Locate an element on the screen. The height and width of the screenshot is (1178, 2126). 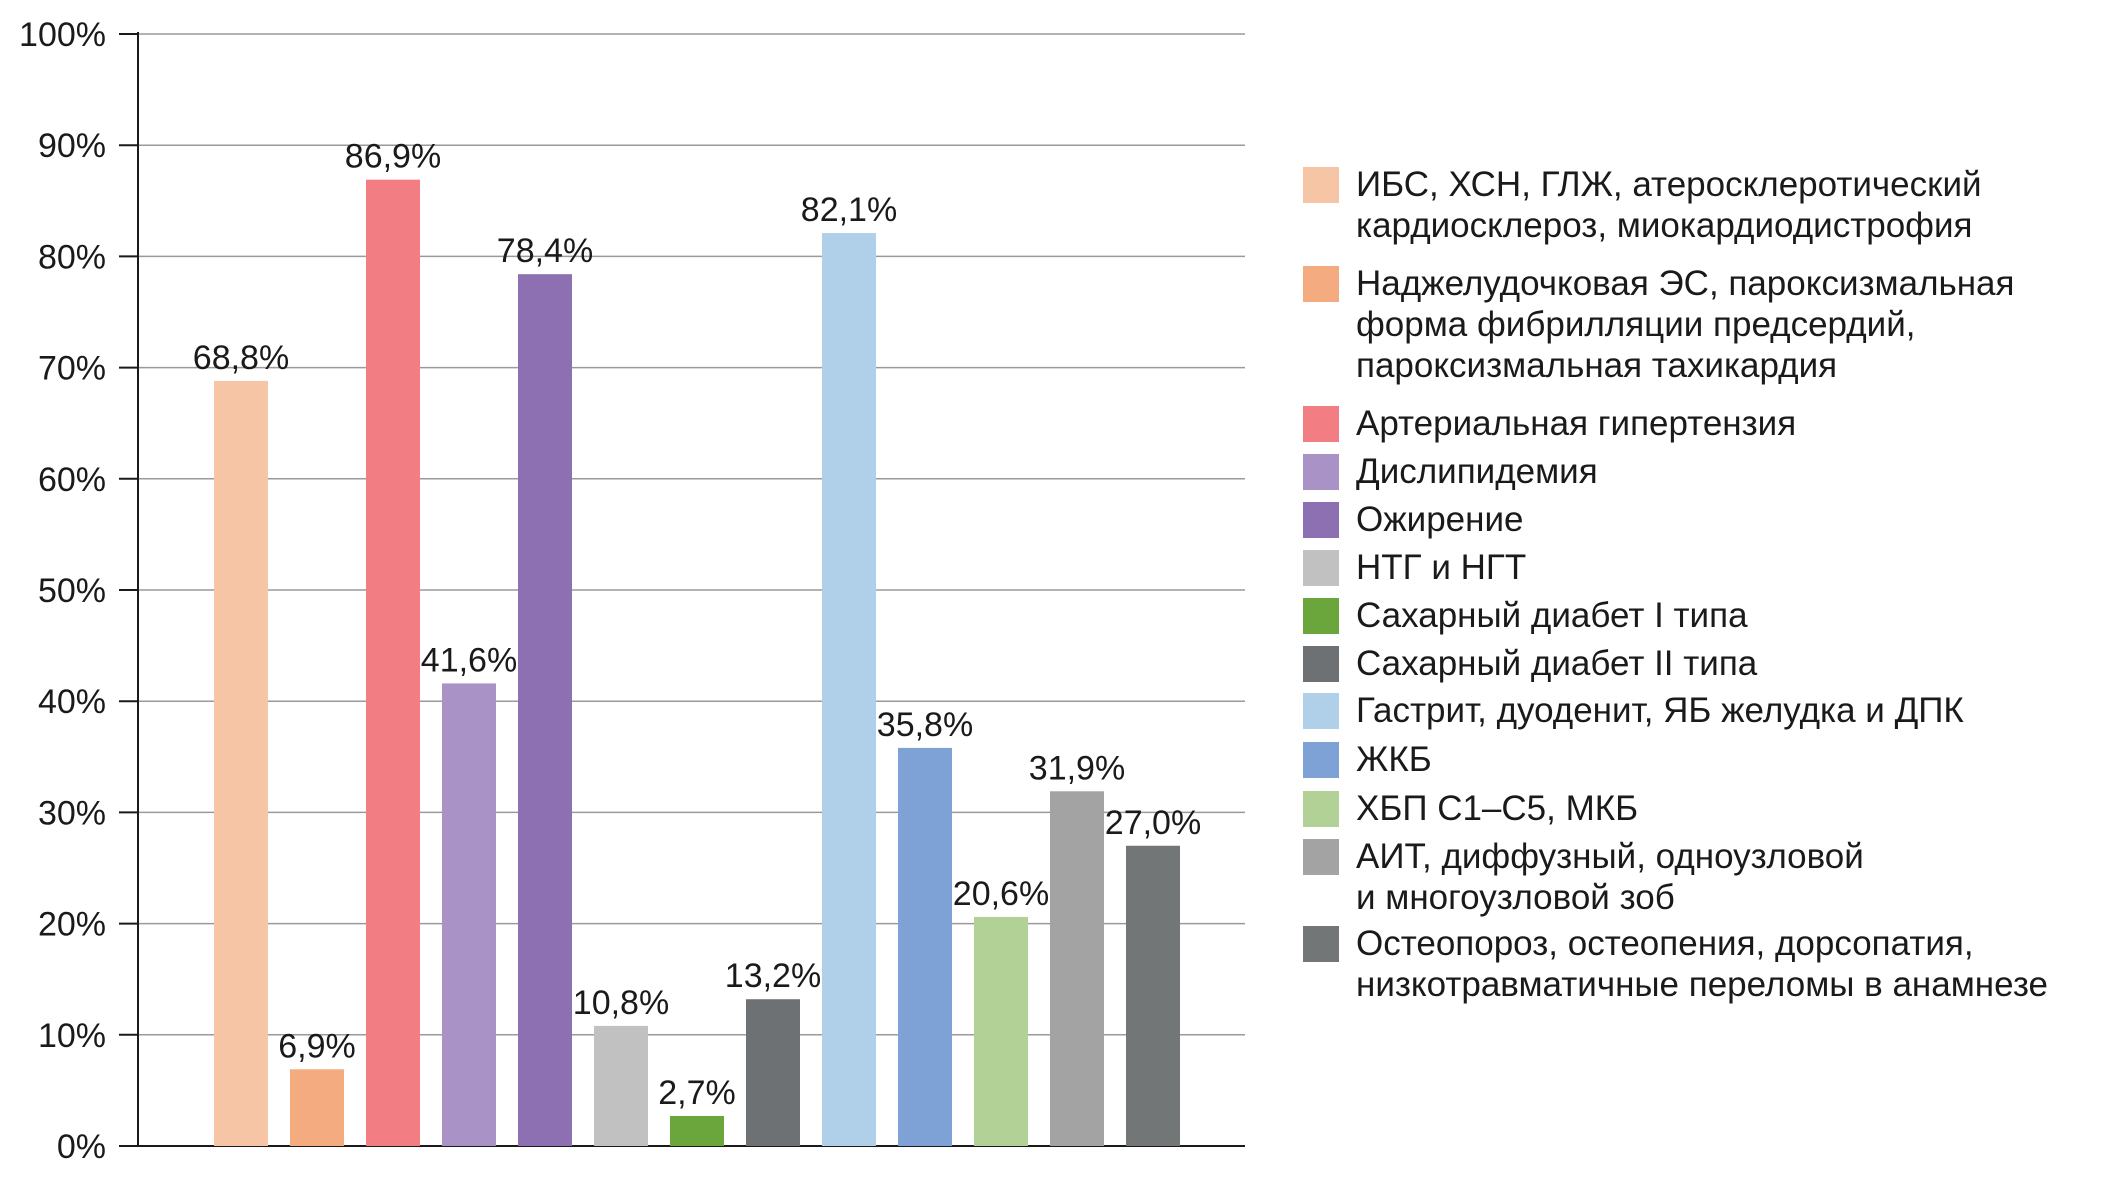
legend-item: НТГ и НГТ is located at coordinates (1414, 567).